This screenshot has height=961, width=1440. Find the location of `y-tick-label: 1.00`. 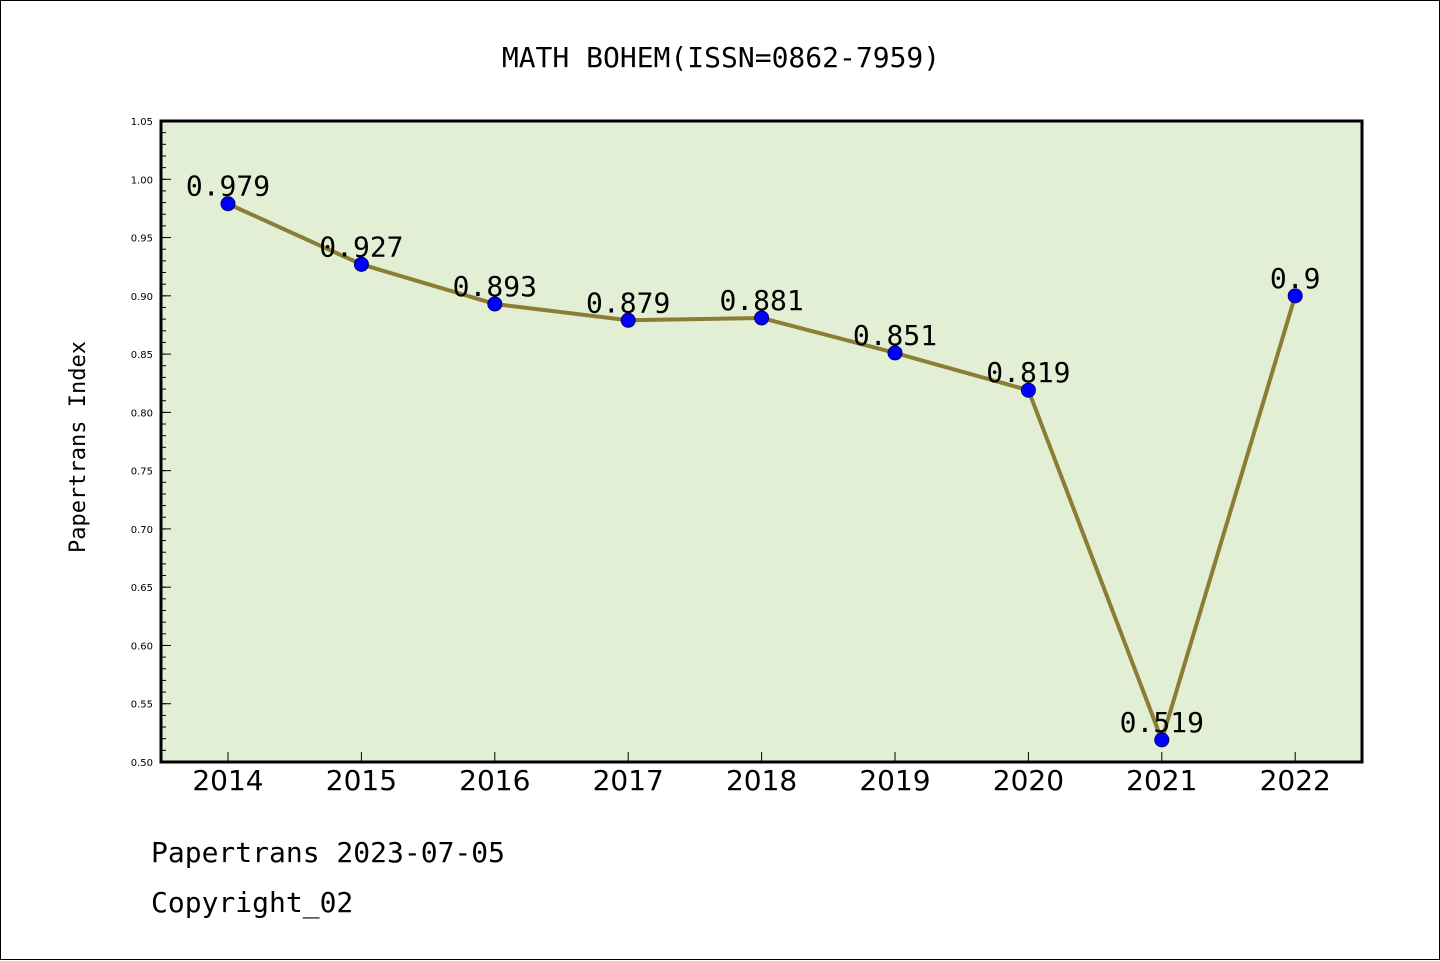

y-tick-label: 1.00 is located at coordinates (142, 180).